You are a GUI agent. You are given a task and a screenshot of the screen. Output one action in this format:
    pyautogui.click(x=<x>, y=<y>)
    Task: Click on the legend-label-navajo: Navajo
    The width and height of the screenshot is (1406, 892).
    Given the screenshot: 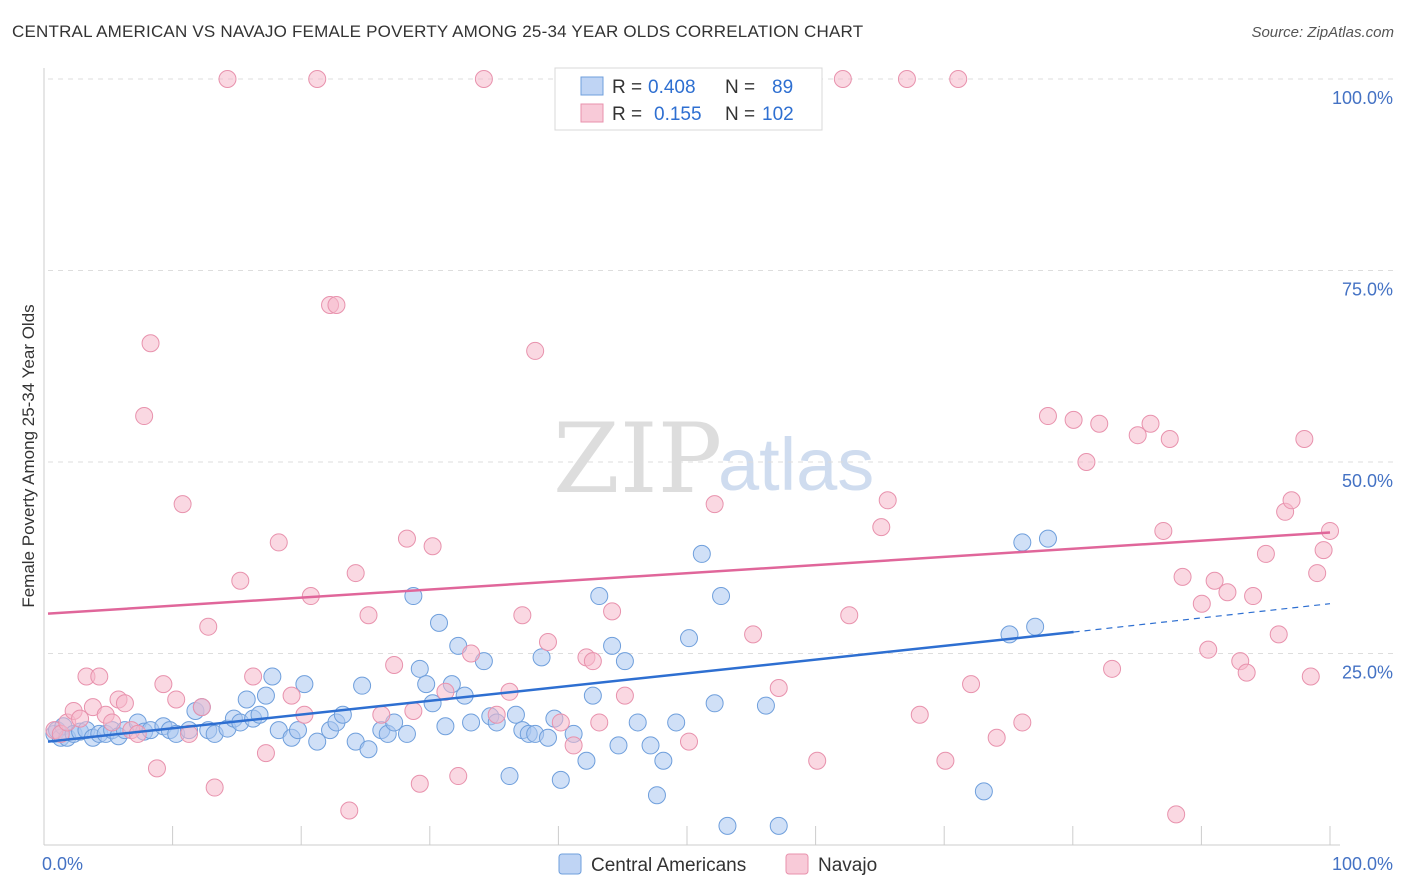 What is the action you would take?
    pyautogui.click(x=847, y=865)
    